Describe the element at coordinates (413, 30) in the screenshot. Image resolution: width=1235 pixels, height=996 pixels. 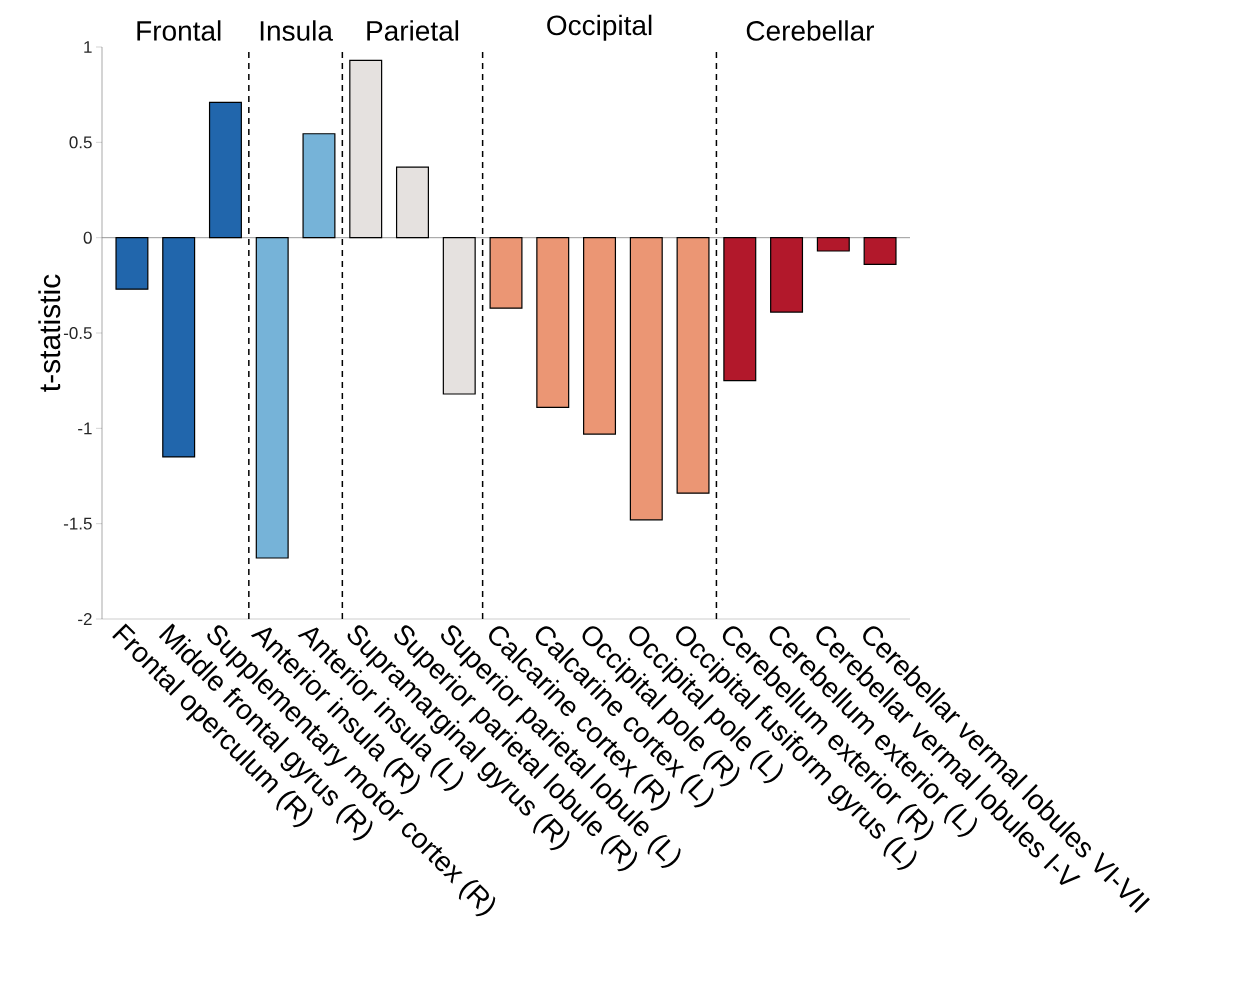
I see `text: Parietal` at that location.